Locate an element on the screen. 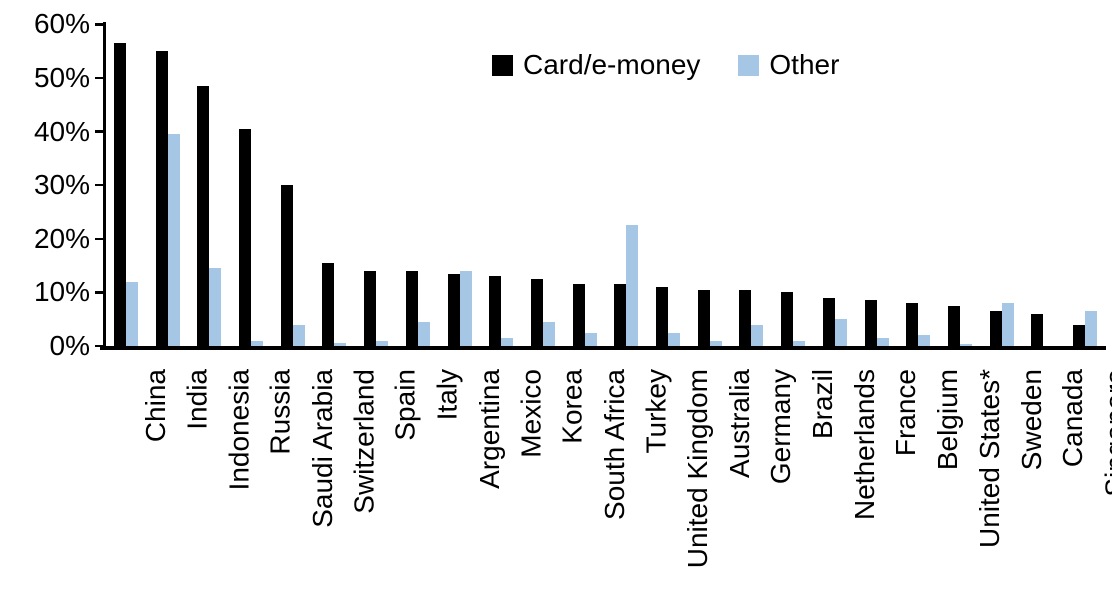  x-label-italy: Italy is located at coordinates (447, 395).